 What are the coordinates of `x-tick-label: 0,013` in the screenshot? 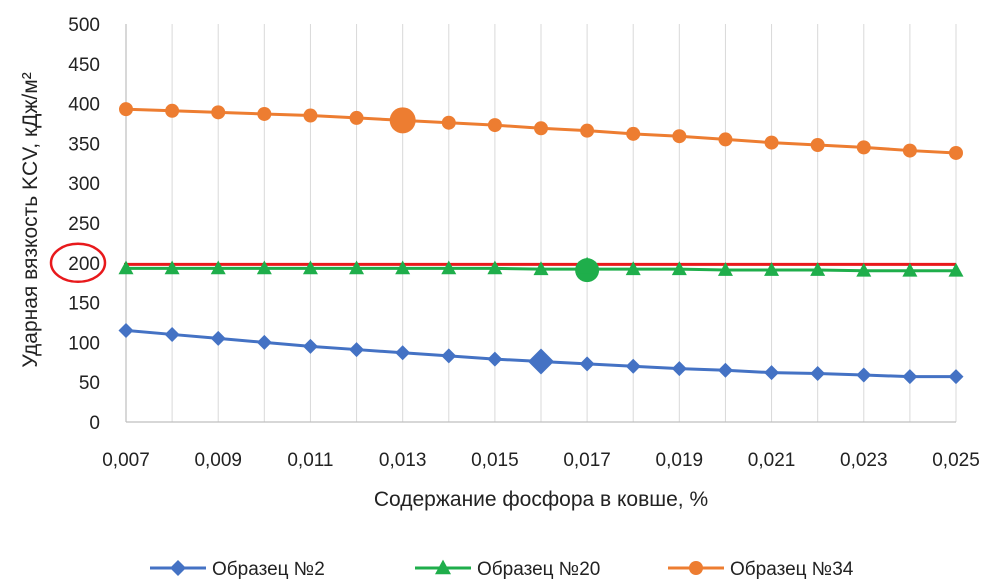 It's located at (403, 460).